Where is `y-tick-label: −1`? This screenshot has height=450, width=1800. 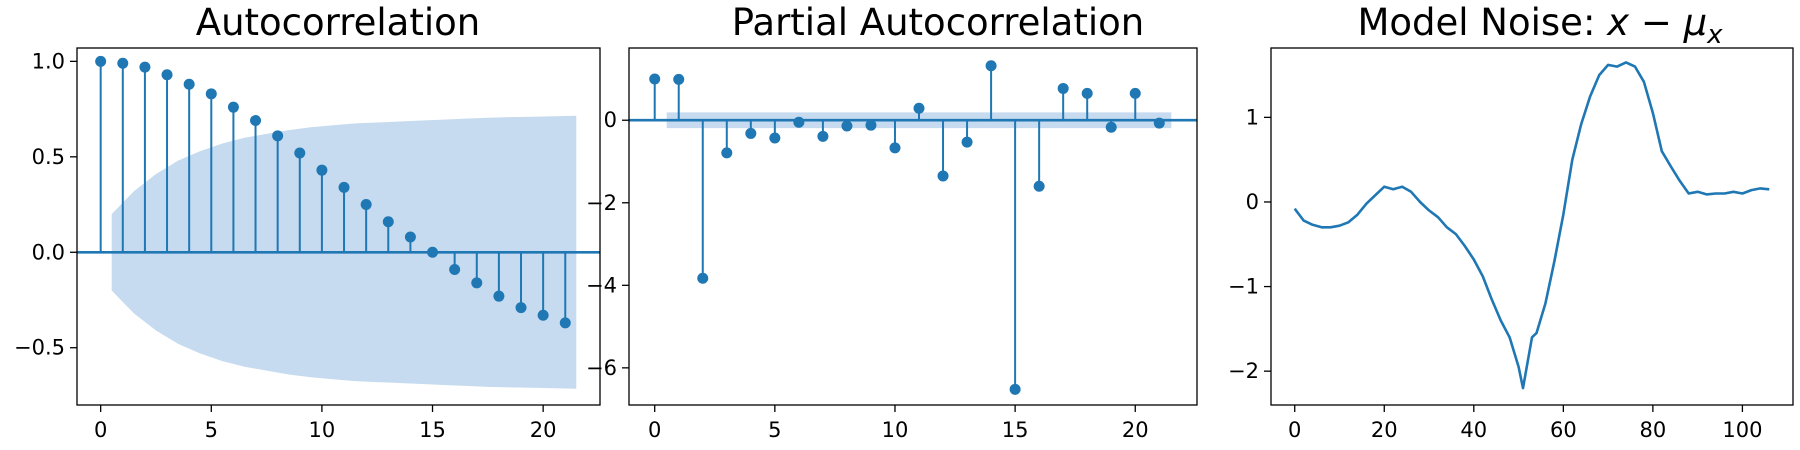 y-tick-label: −1 is located at coordinates (1243, 287).